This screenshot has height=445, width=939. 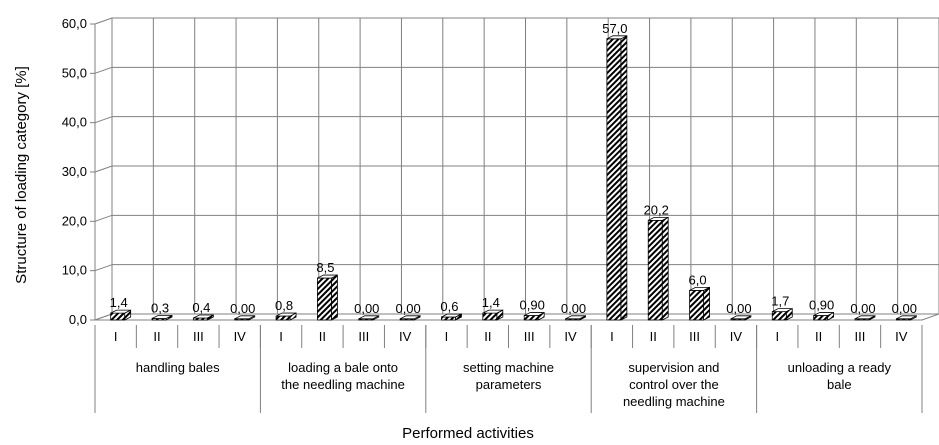 I want to click on group-label: the needling machine, so click(x=343, y=384).